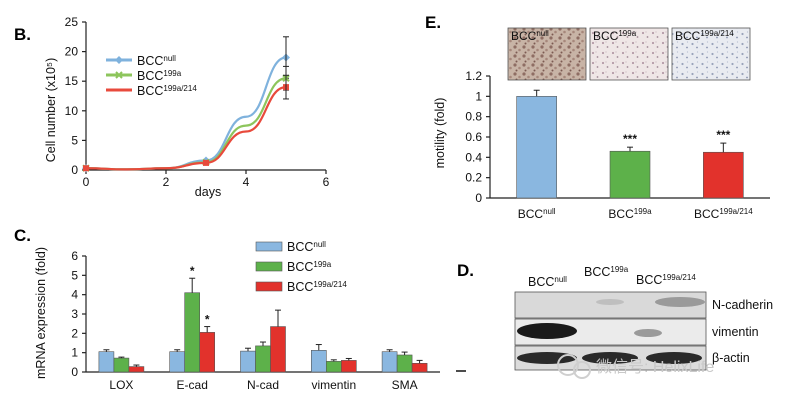 The height and width of the screenshot is (411, 797). I want to click on western-blot-row-label: vimentin, so click(735, 332).